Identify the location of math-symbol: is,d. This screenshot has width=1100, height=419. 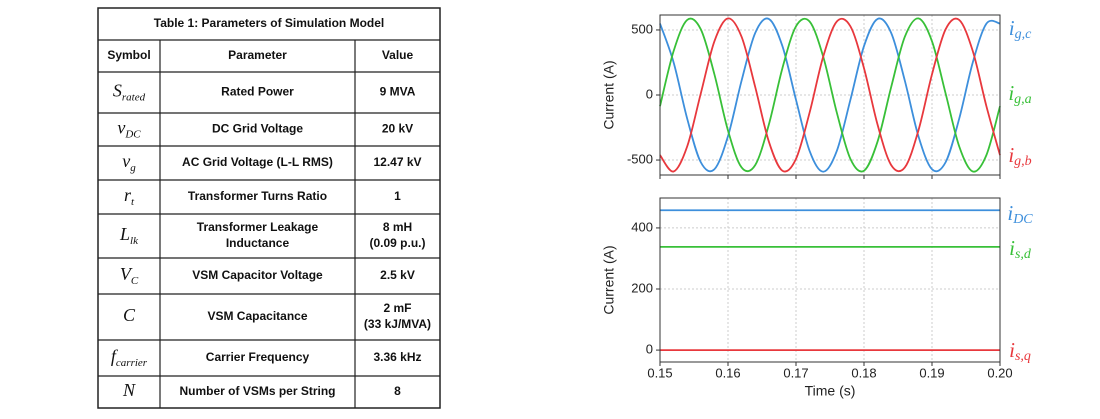
(1020, 249).